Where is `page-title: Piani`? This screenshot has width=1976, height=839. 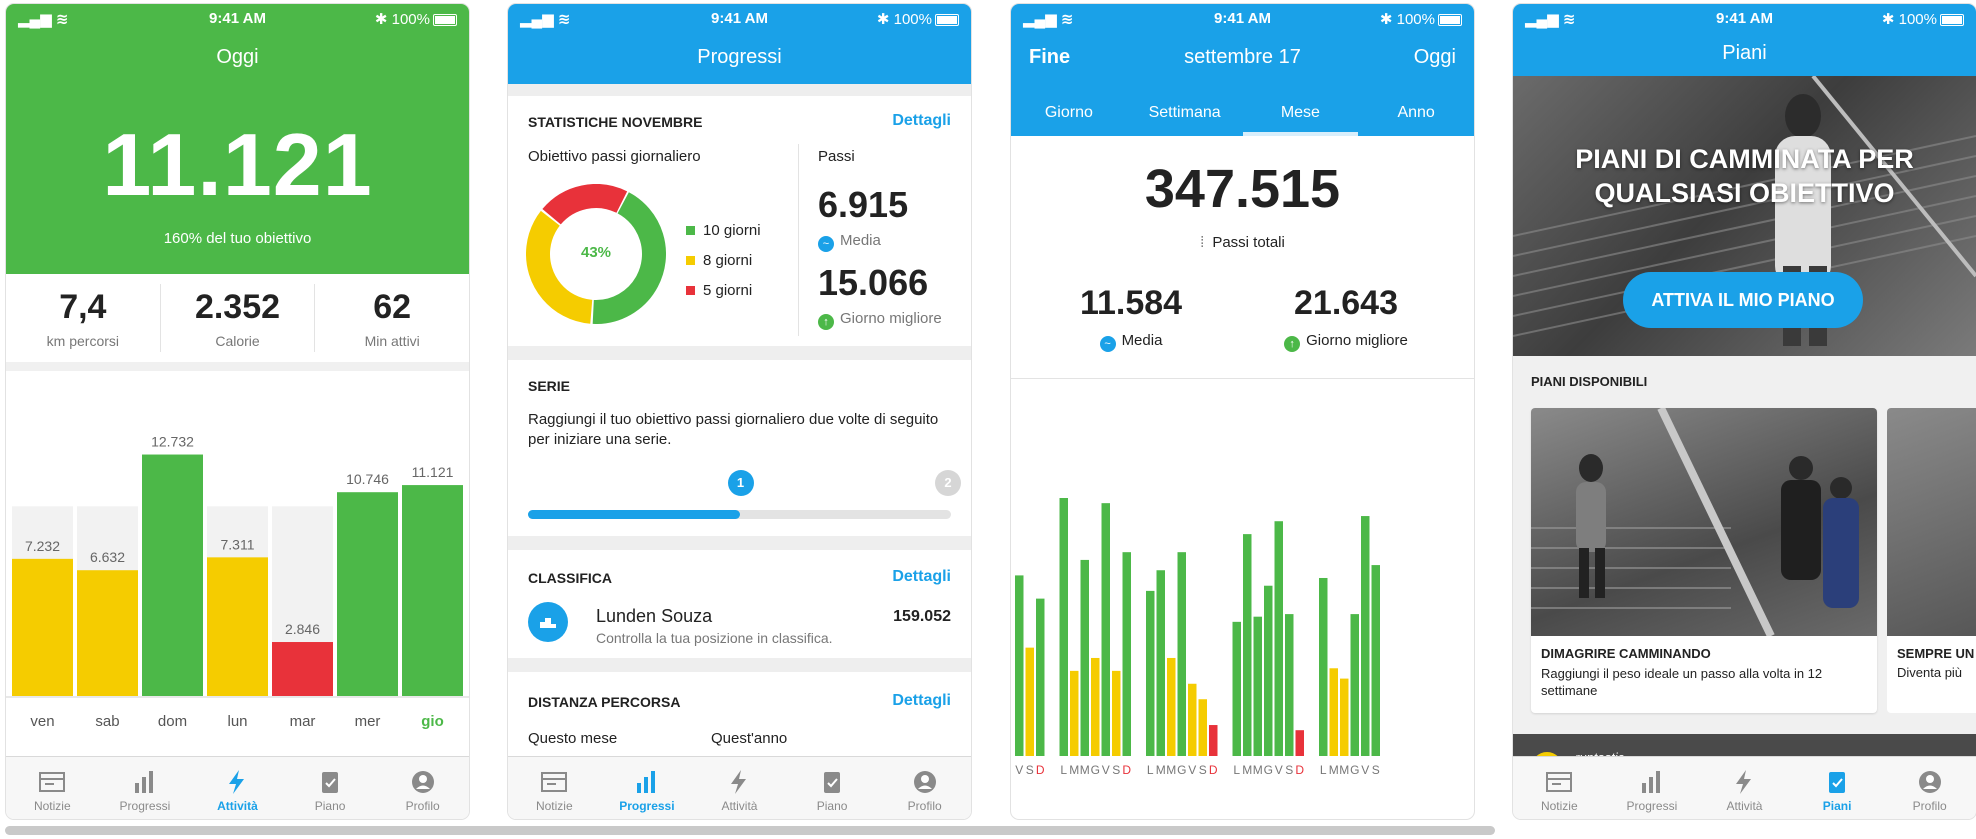
page-title: Piani is located at coordinates (1744, 53).